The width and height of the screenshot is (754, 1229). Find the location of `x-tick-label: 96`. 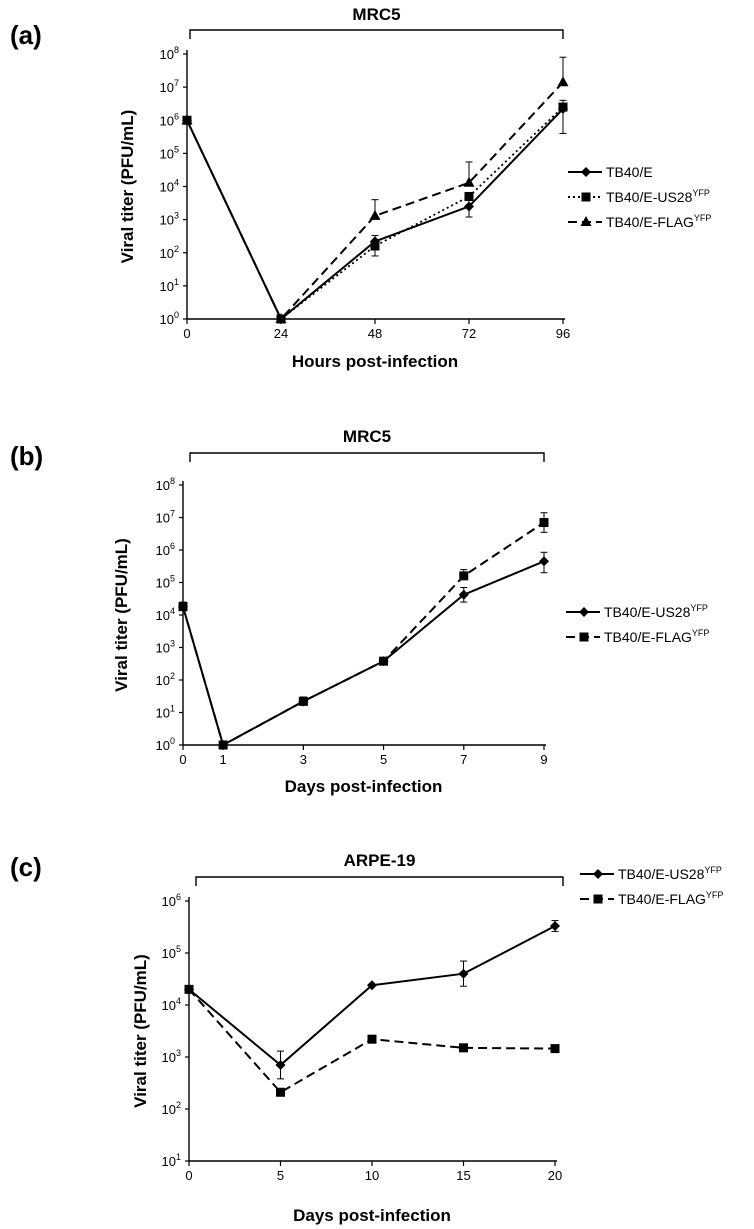

x-tick-label: 96 is located at coordinates (563, 333).